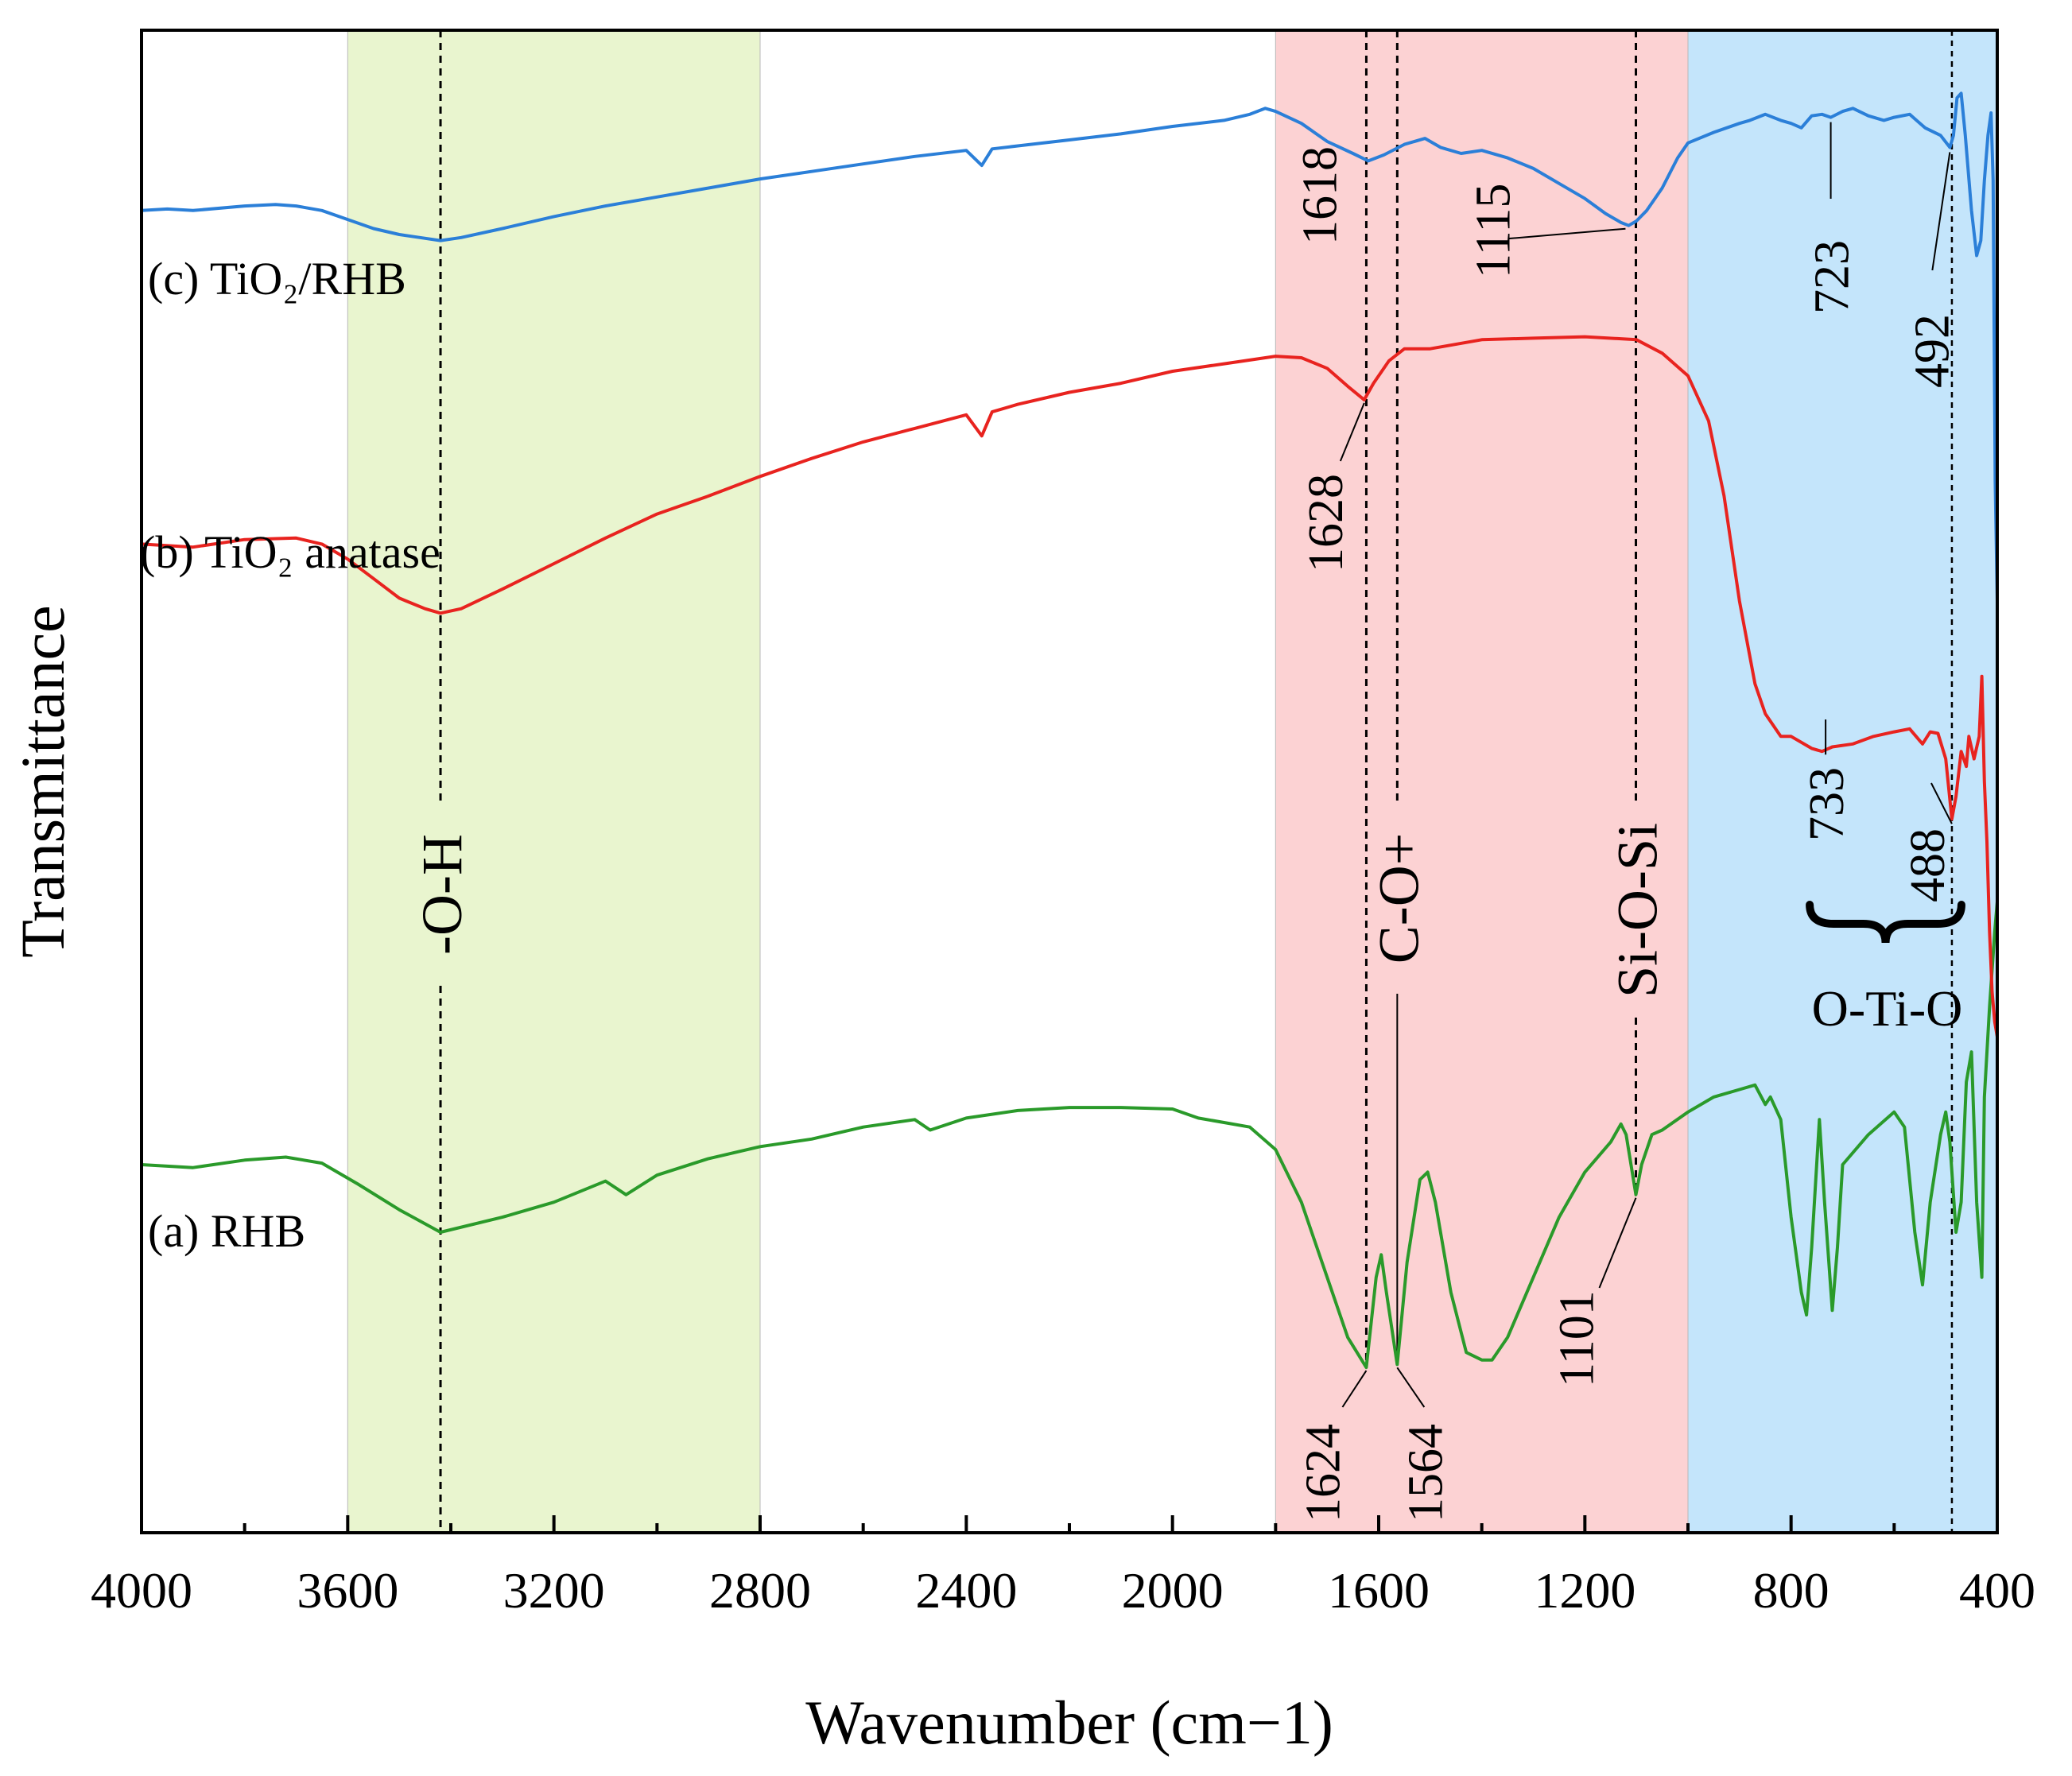  What do you see at coordinates (554, 1591) in the screenshot?
I see `x-tick-label-3200: 3200` at bounding box center [554, 1591].